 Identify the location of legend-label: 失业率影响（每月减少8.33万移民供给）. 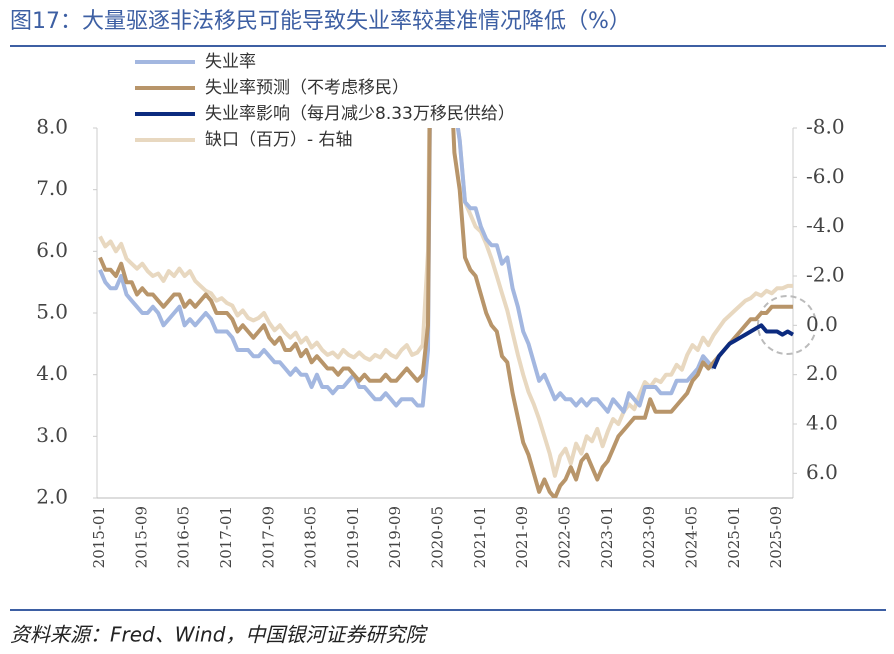
(360, 114).